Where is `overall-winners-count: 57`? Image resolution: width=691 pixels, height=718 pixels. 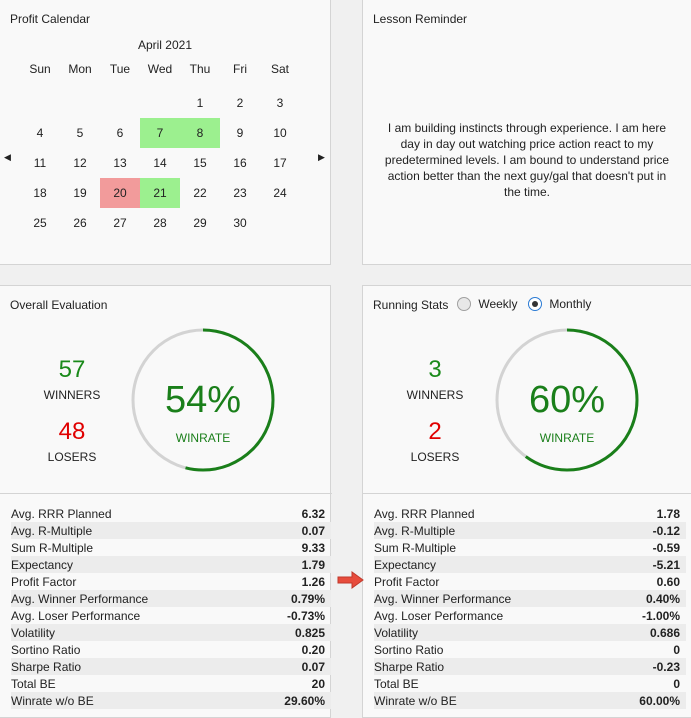
overall-winners-count: 57 is located at coordinates (72, 369).